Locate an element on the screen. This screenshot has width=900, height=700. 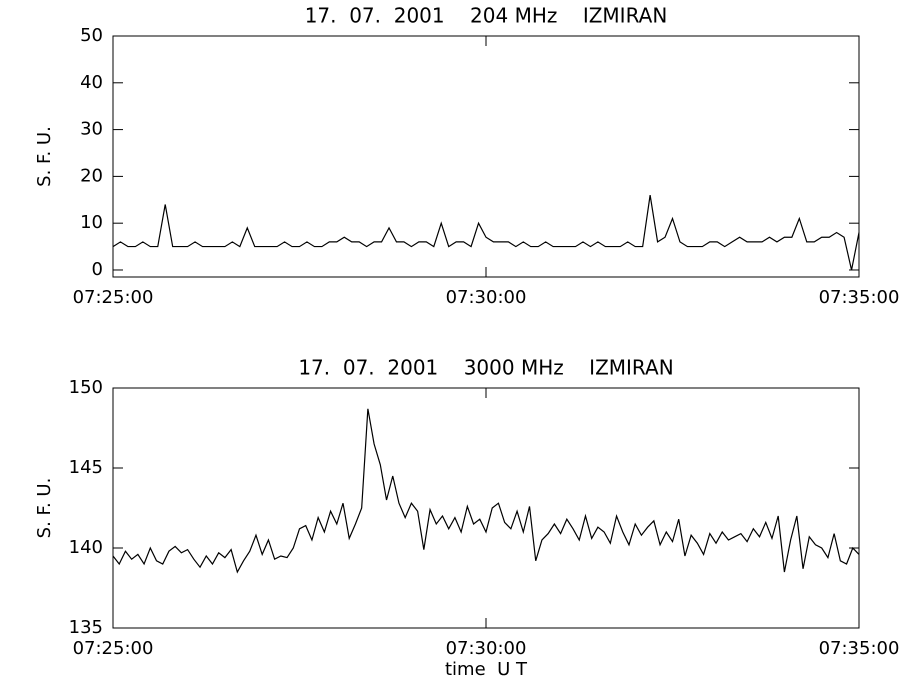
x-axis-label: time U T is located at coordinates (486, 669).